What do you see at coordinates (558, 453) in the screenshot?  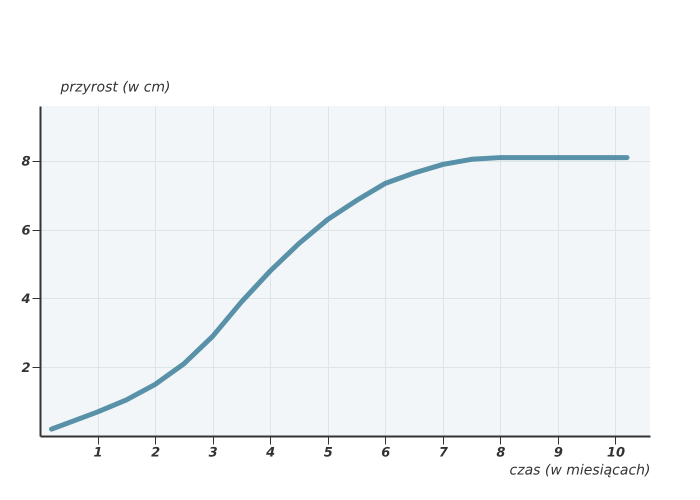 I see `x-tick-label: 9` at bounding box center [558, 453].